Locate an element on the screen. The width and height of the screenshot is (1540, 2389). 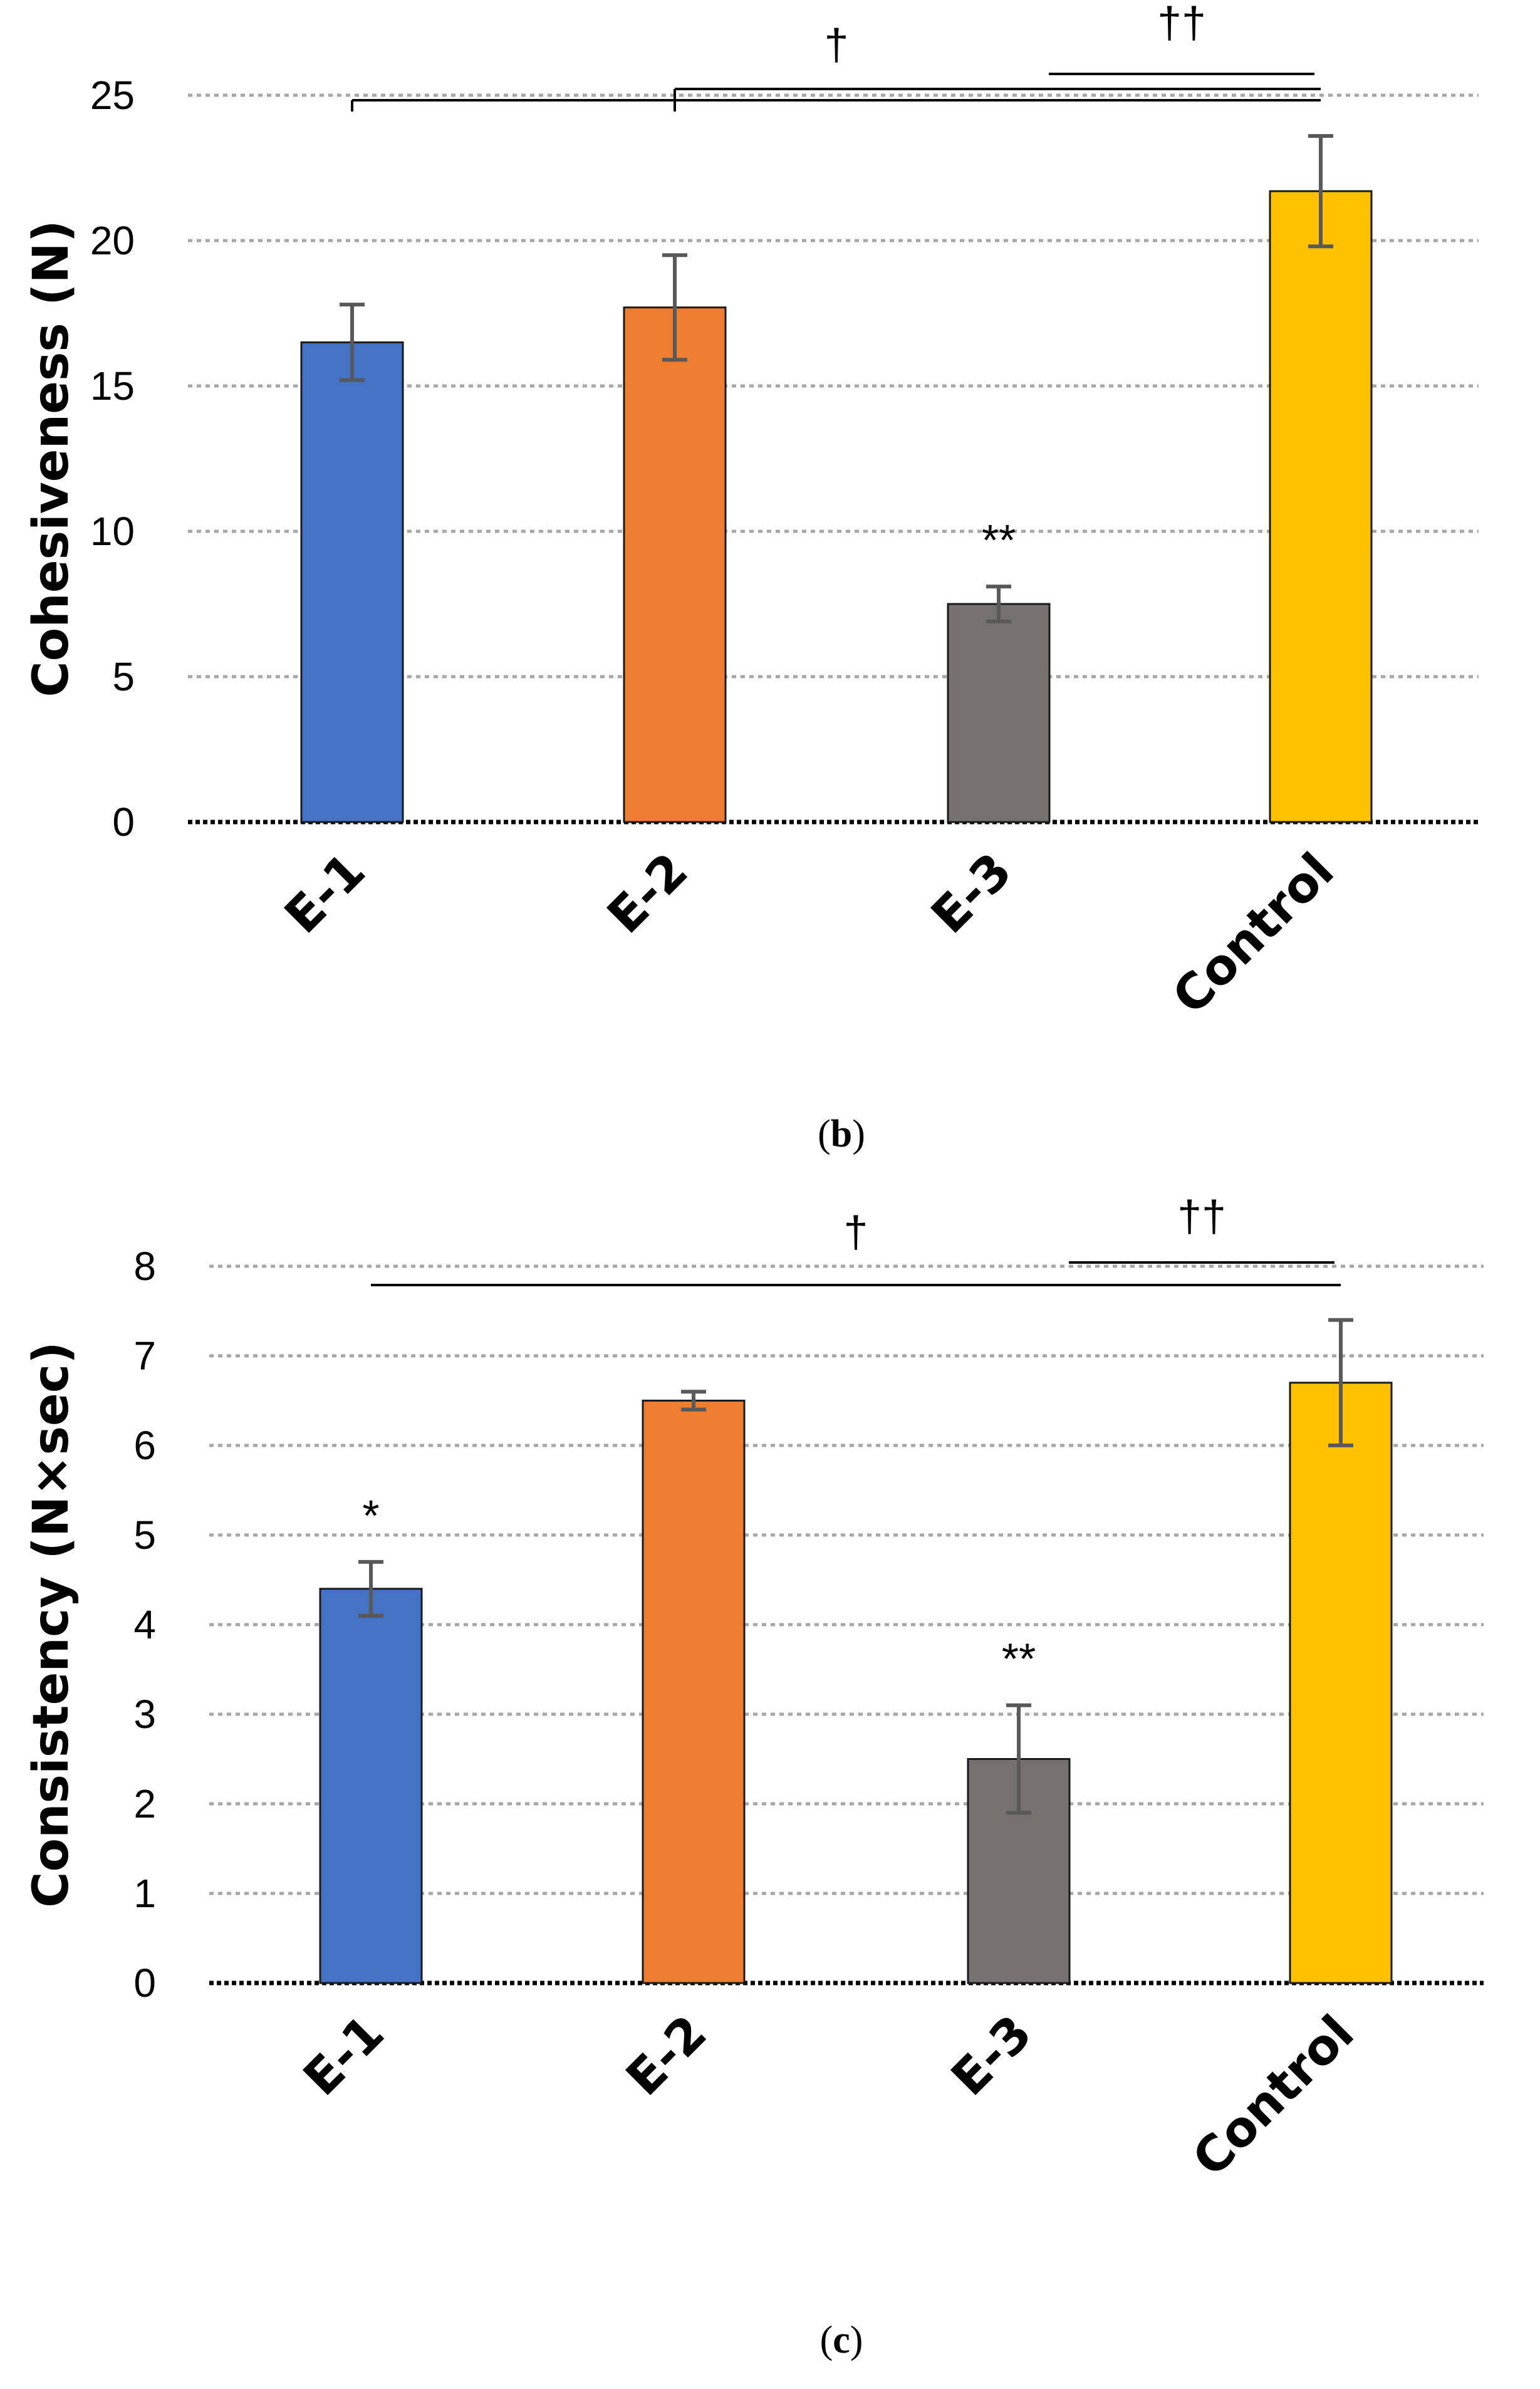
caption-letter: b is located at coordinates (841, 1134).